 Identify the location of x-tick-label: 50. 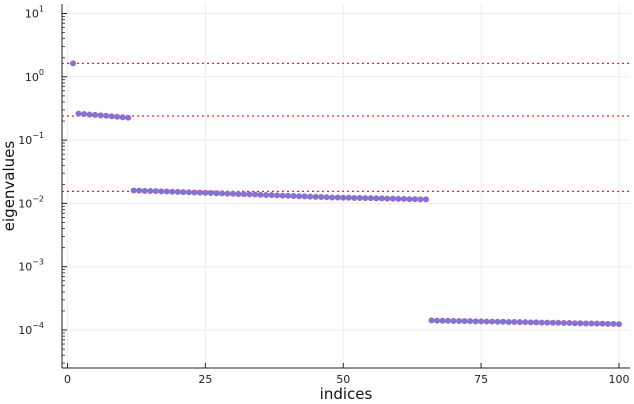
(343, 379).